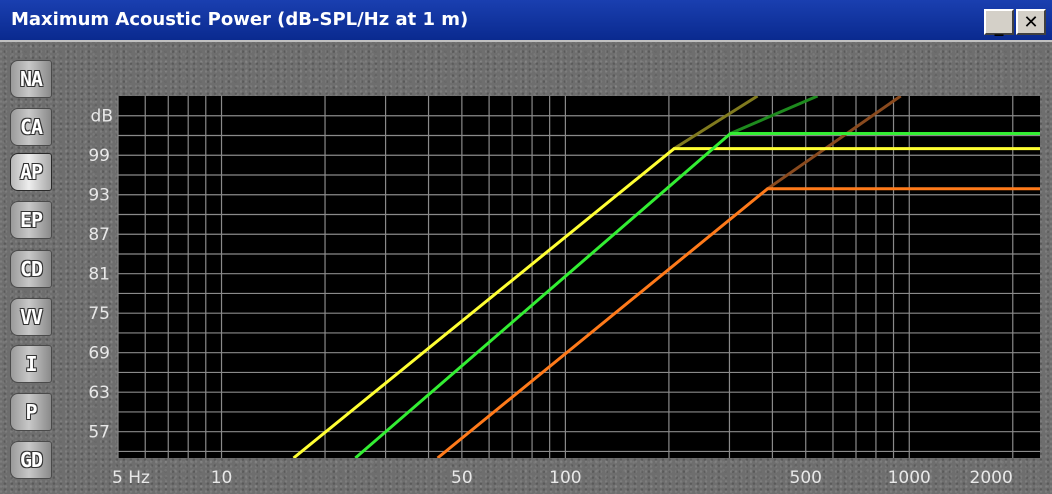 This screenshot has height=494, width=1052. What do you see at coordinates (99, 156) in the screenshot?
I see `y-tick-label: 99` at bounding box center [99, 156].